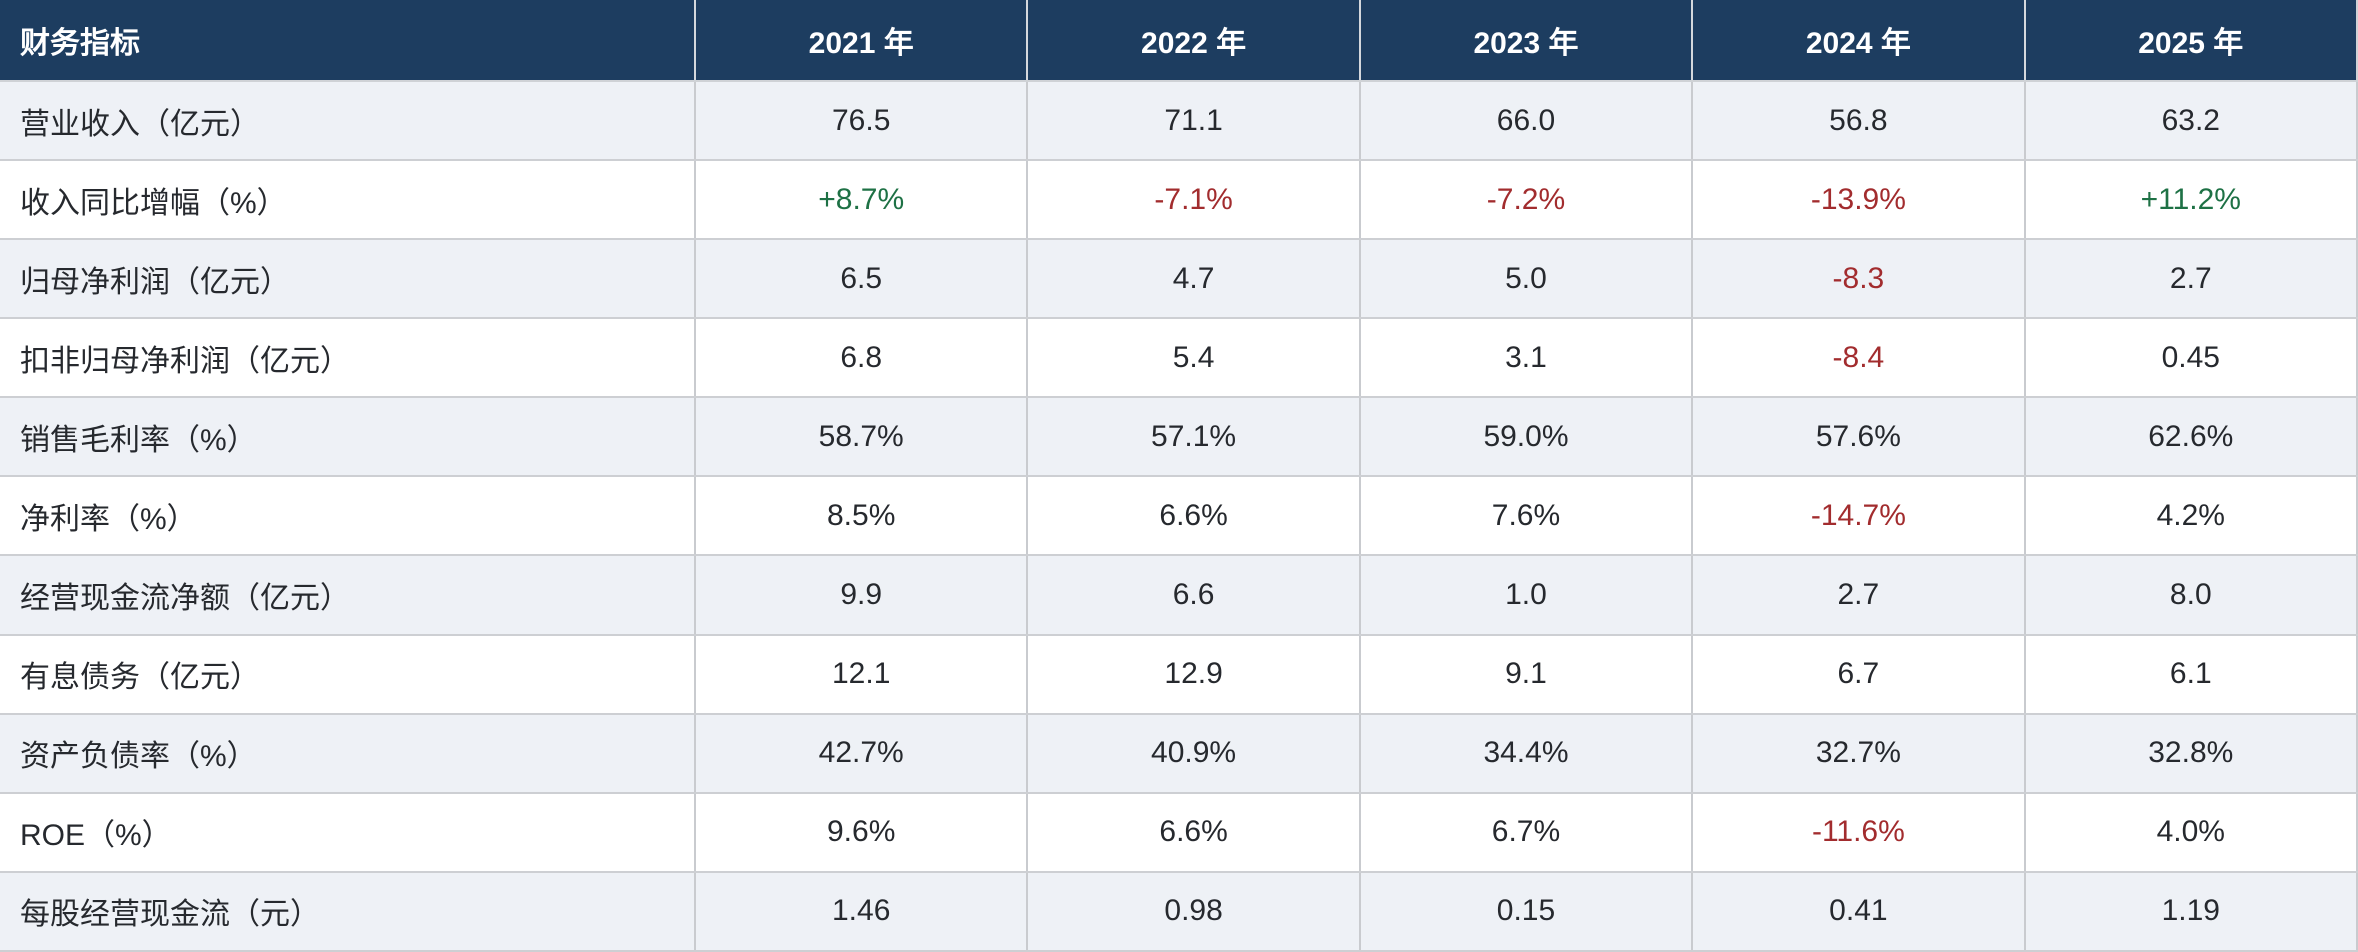  Describe the element at coordinates (2191, 911) in the screenshot. I see `metric-value-cell: 1.19` at that location.